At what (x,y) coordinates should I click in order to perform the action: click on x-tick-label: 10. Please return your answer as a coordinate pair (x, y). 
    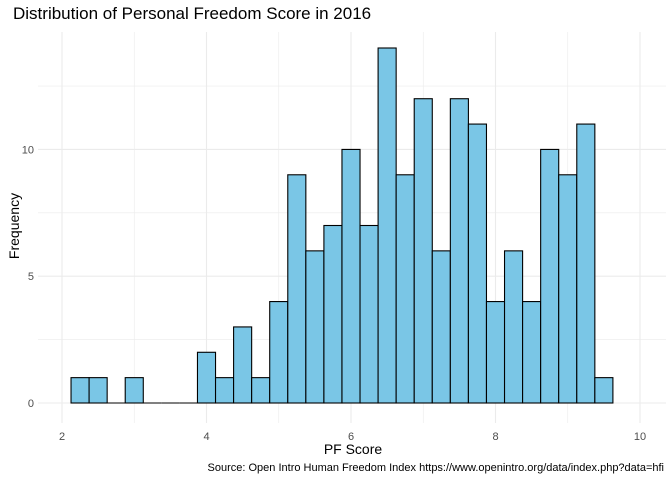
    Looking at the image, I should click on (640, 437).